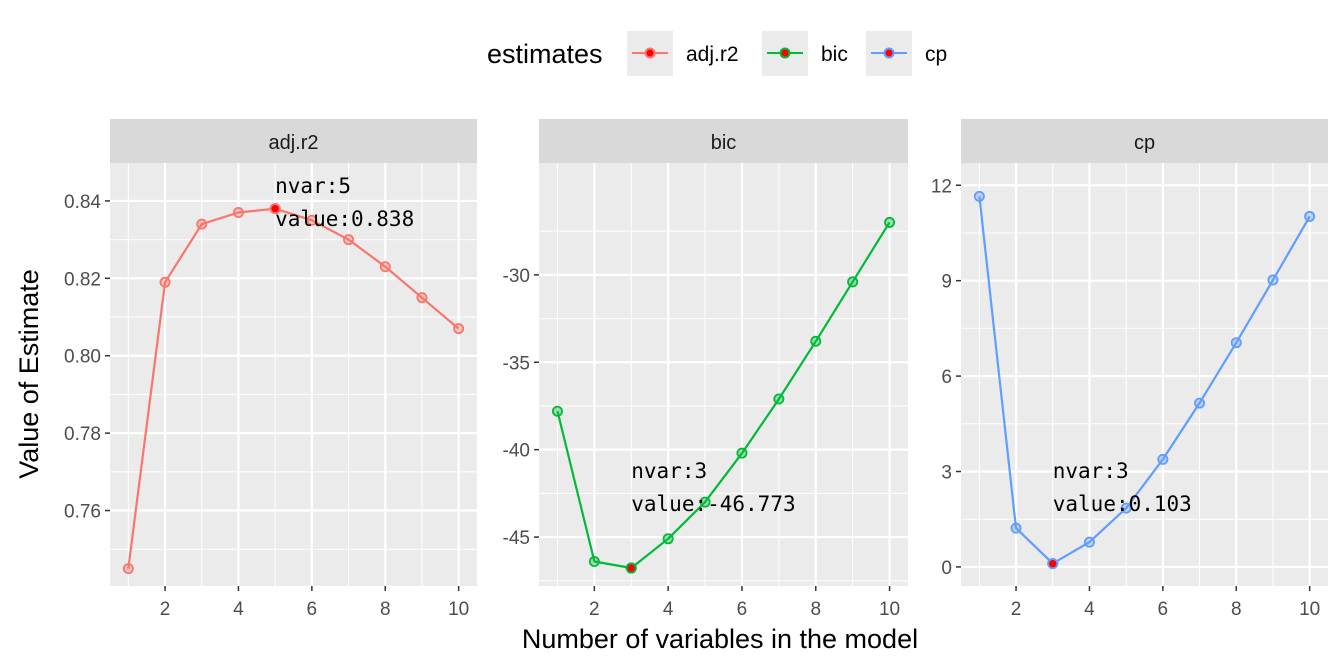 This screenshot has width=1344, height=672. I want to click on y-tick-label: -35, so click(516, 363).